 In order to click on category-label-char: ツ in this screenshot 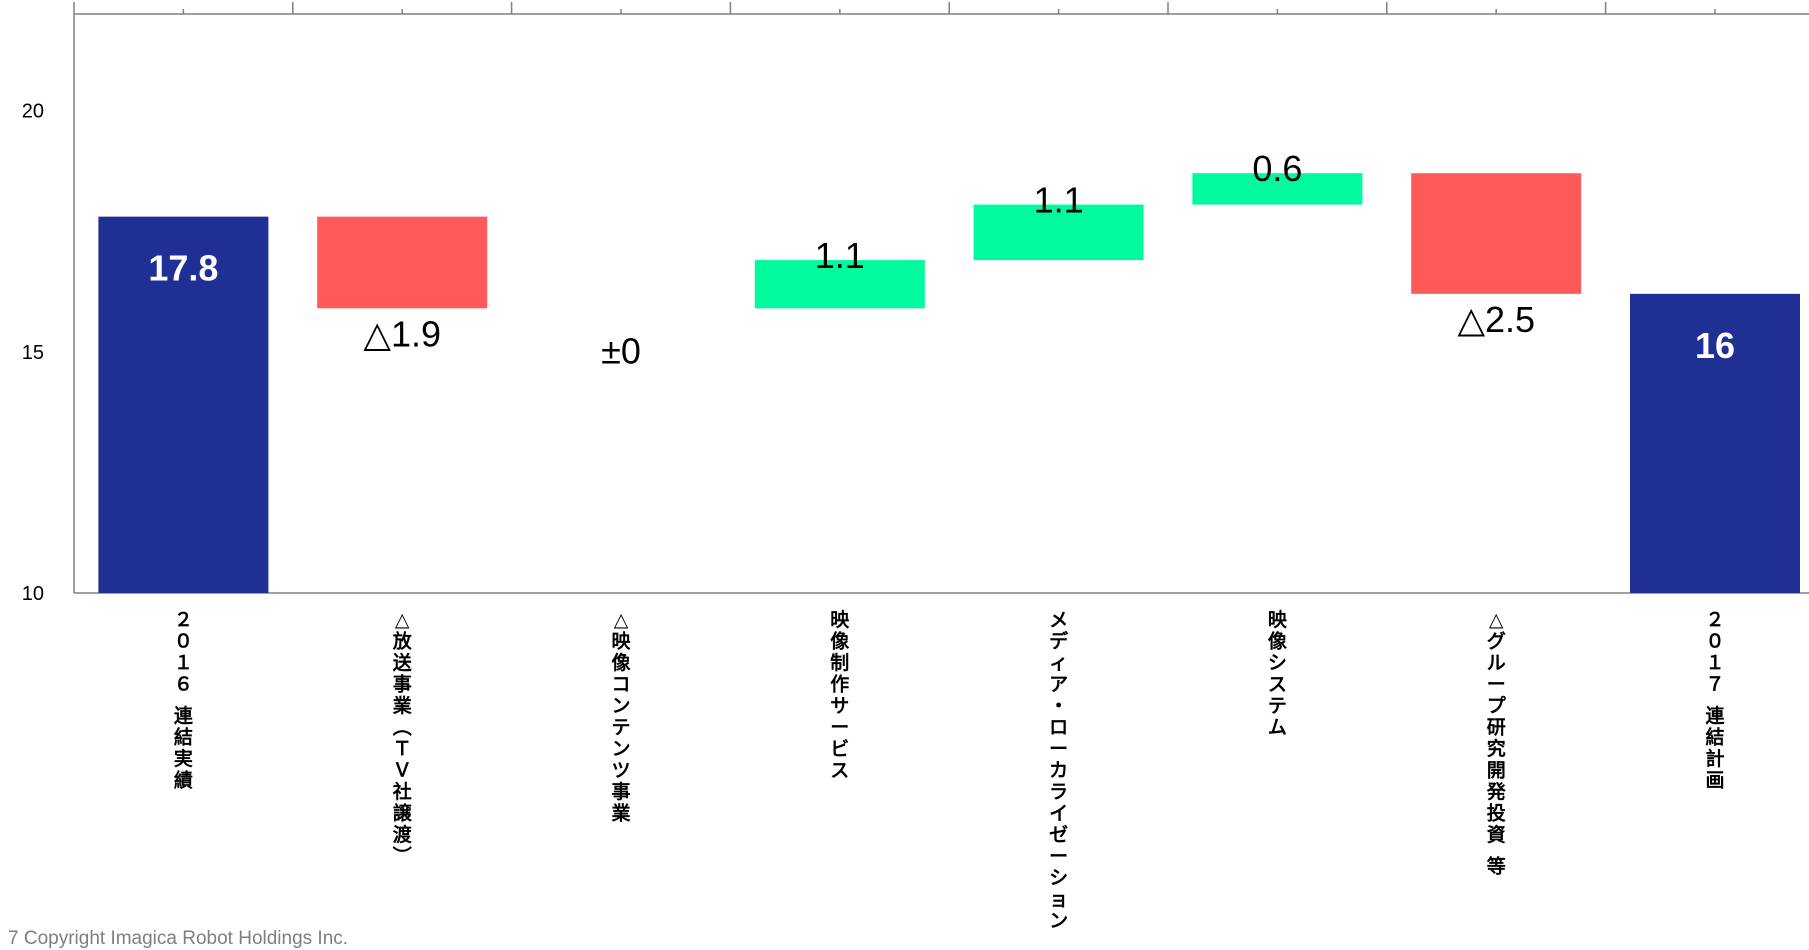, I will do `click(620, 771)`.